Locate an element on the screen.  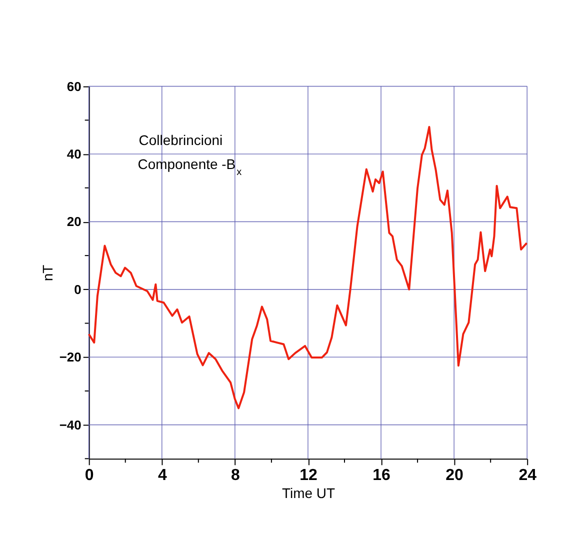
annotation: Collebrincioni is located at coordinates (180, 140).